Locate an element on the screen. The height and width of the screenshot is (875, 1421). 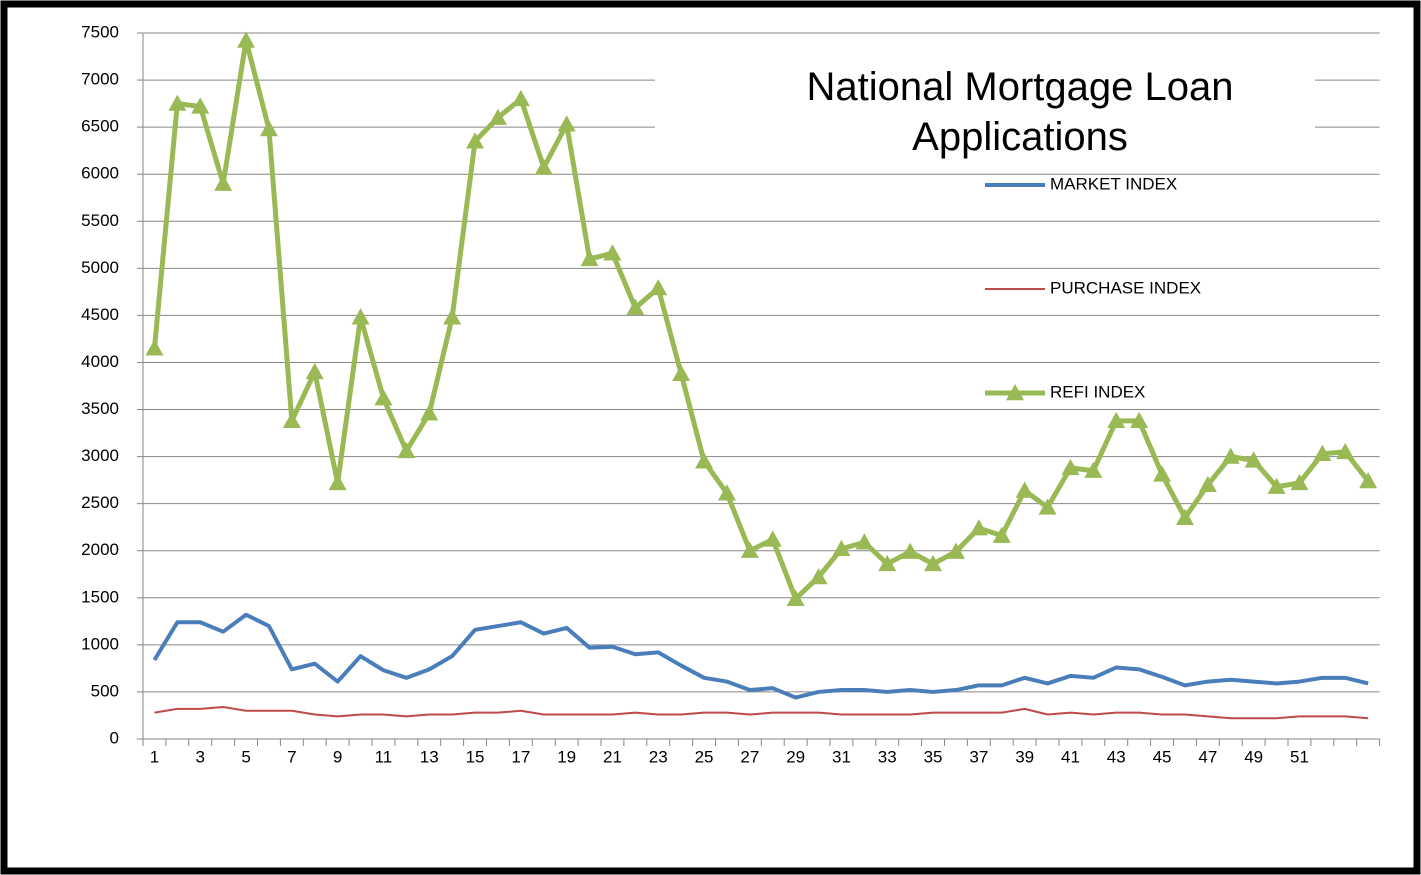
x-tick-label: 51 is located at coordinates (1299, 756).